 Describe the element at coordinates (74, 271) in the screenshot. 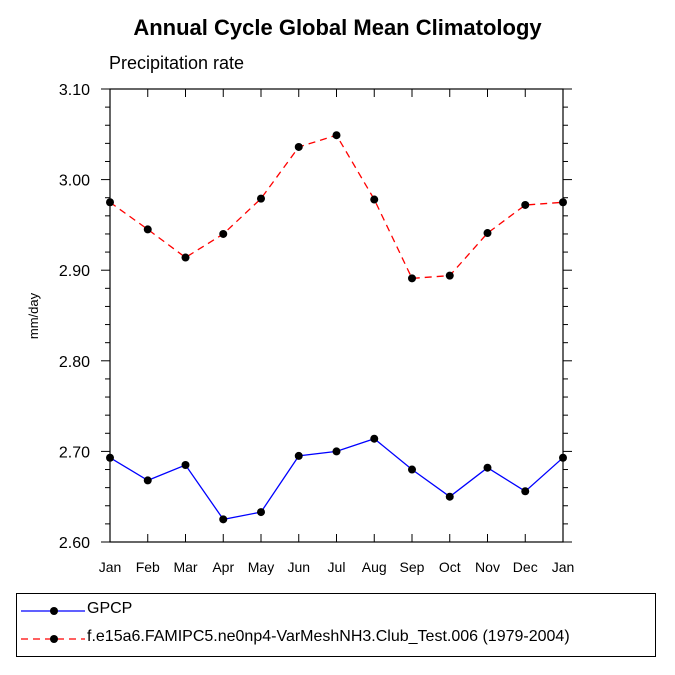

I see `y-tick-label: 2.90` at that location.